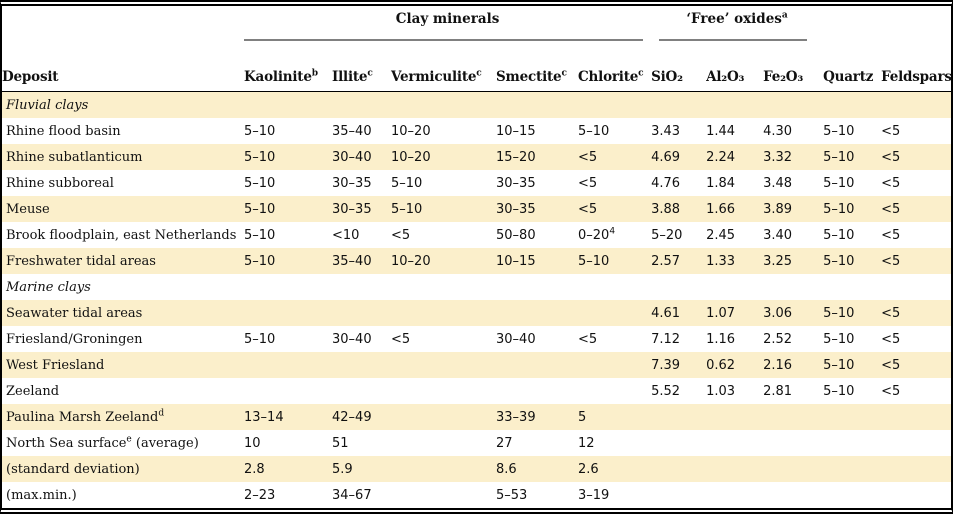  What do you see at coordinates (666, 391) in the screenshot?
I see `cell-sio2: 5.52` at bounding box center [666, 391].